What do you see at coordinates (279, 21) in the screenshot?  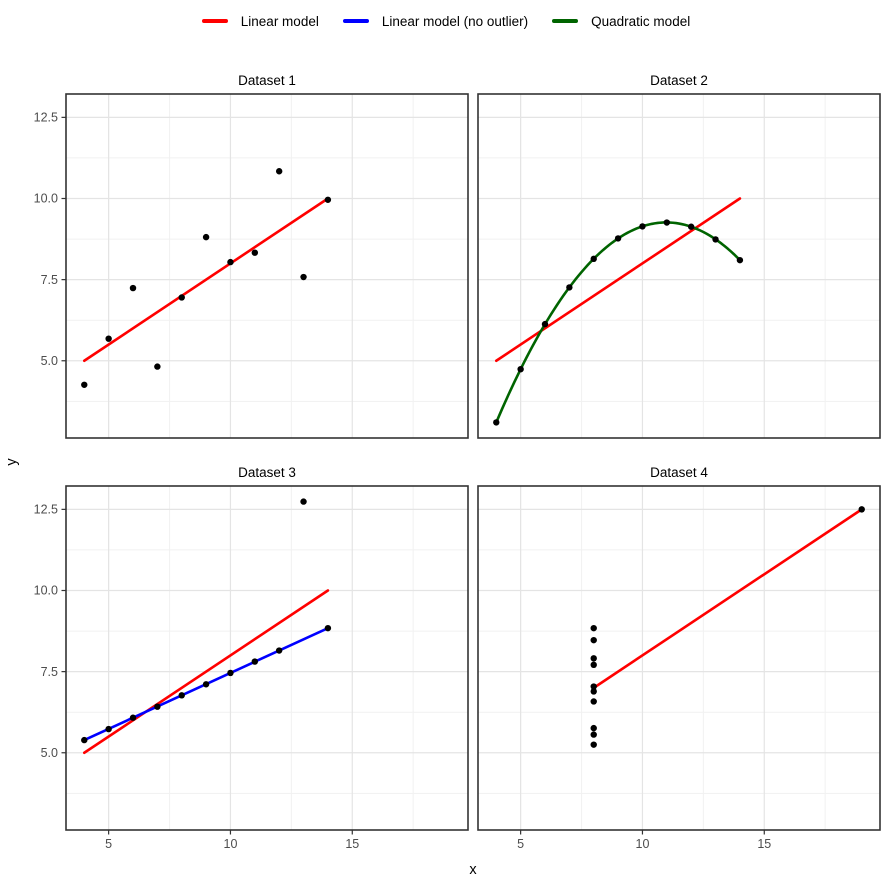 I see `legend-label: Linear model` at bounding box center [279, 21].